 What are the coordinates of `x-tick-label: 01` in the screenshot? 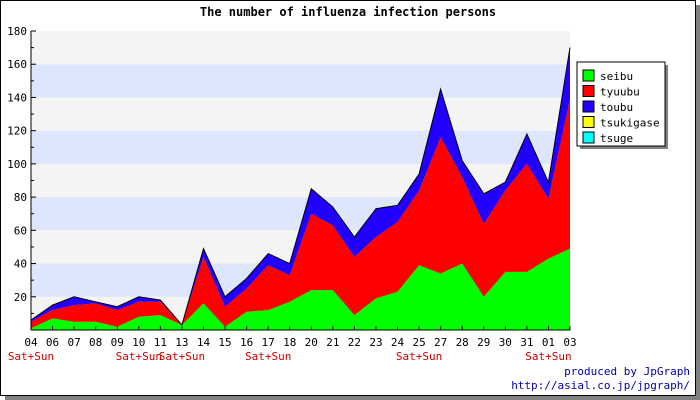 It's located at (548, 342).